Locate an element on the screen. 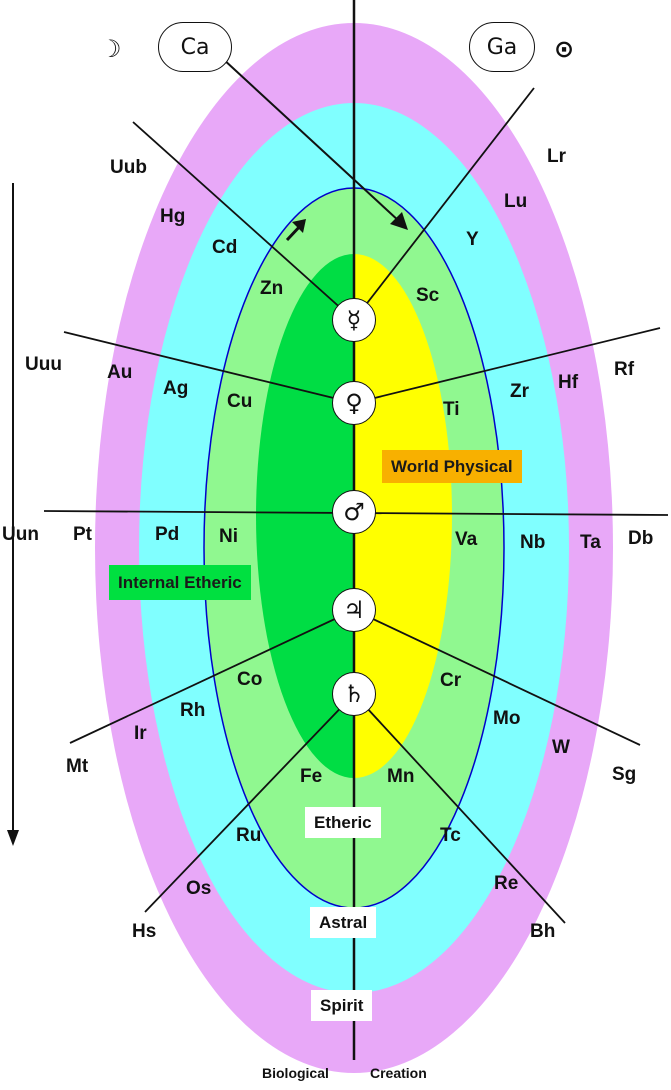  mercury-icon: ☿ is located at coordinates (354, 320).